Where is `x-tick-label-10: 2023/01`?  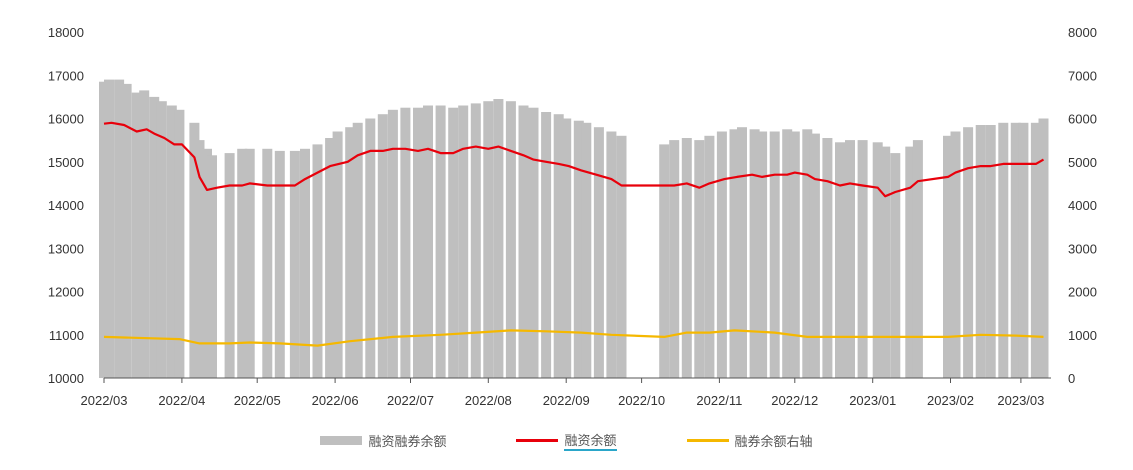
x-tick-label-10: 2023/01 is located at coordinates (872, 400).